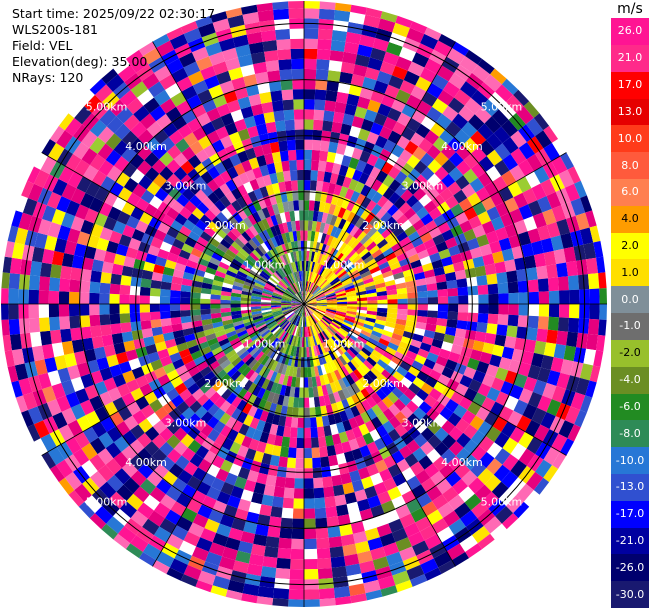 The image size is (650, 610). What do you see at coordinates (630, 353) in the screenshot?
I see `colorbar-swatch` at bounding box center [630, 353].